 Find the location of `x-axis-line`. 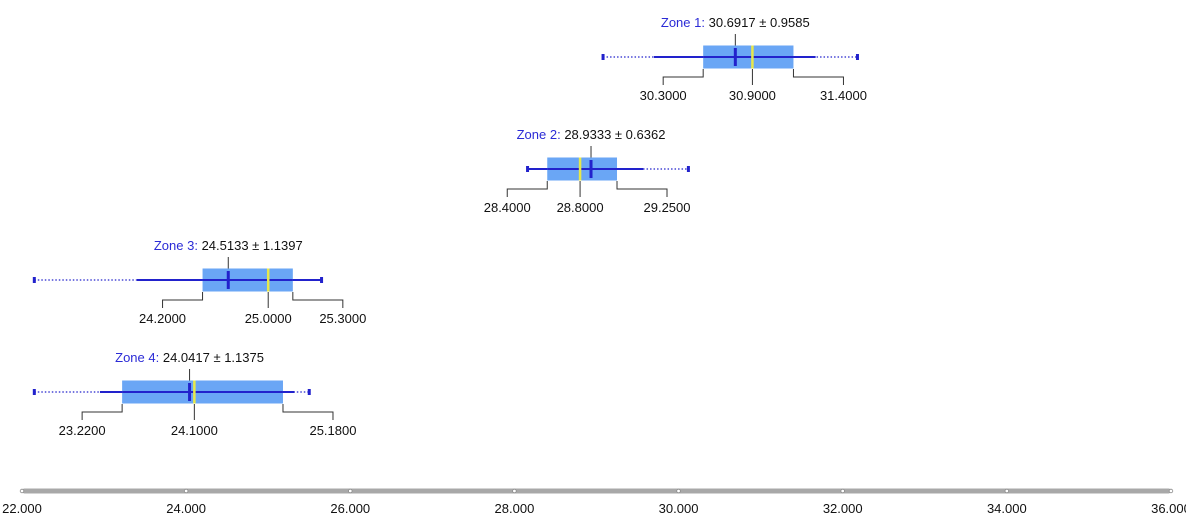

x-axis-line is located at coordinates (596, 491).